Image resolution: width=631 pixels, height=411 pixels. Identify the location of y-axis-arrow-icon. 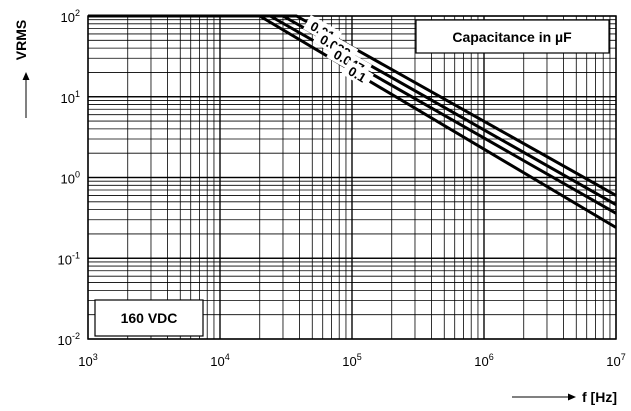
(26, 76).